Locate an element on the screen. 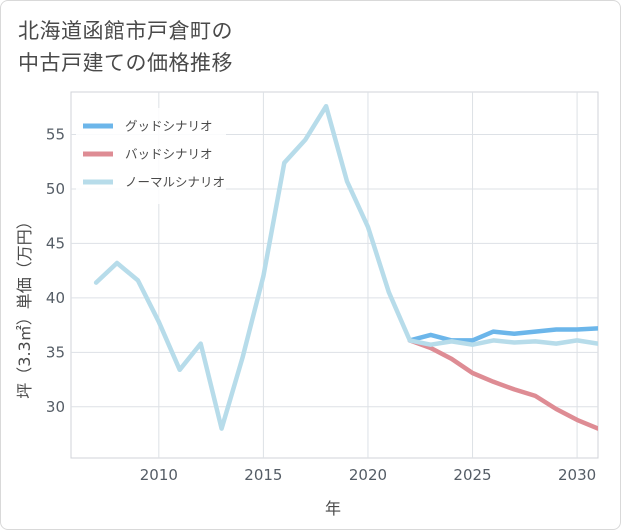 Image resolution: width=621 pixels, height=530 pixels. x-tick-label: 2020 is located at coordinates (368, 475).